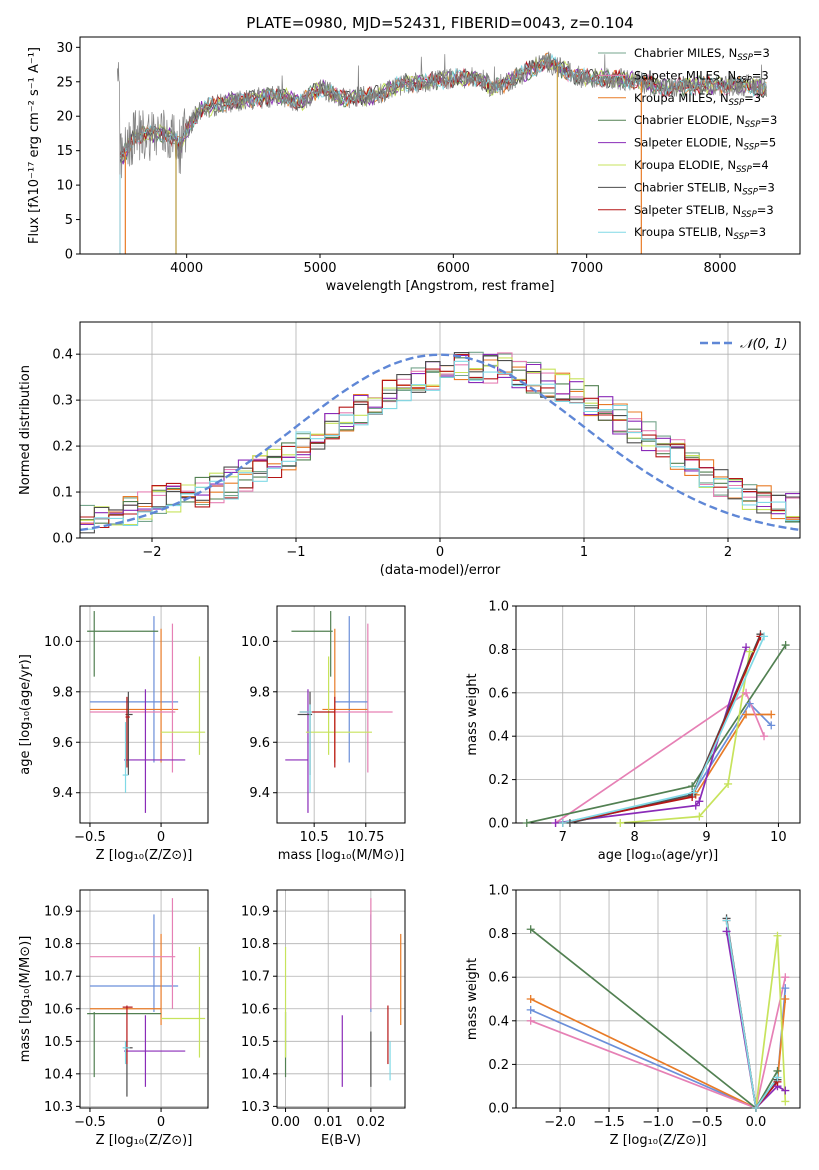  I want to click on y-tick-label: 0.0, so click(498, 1109).